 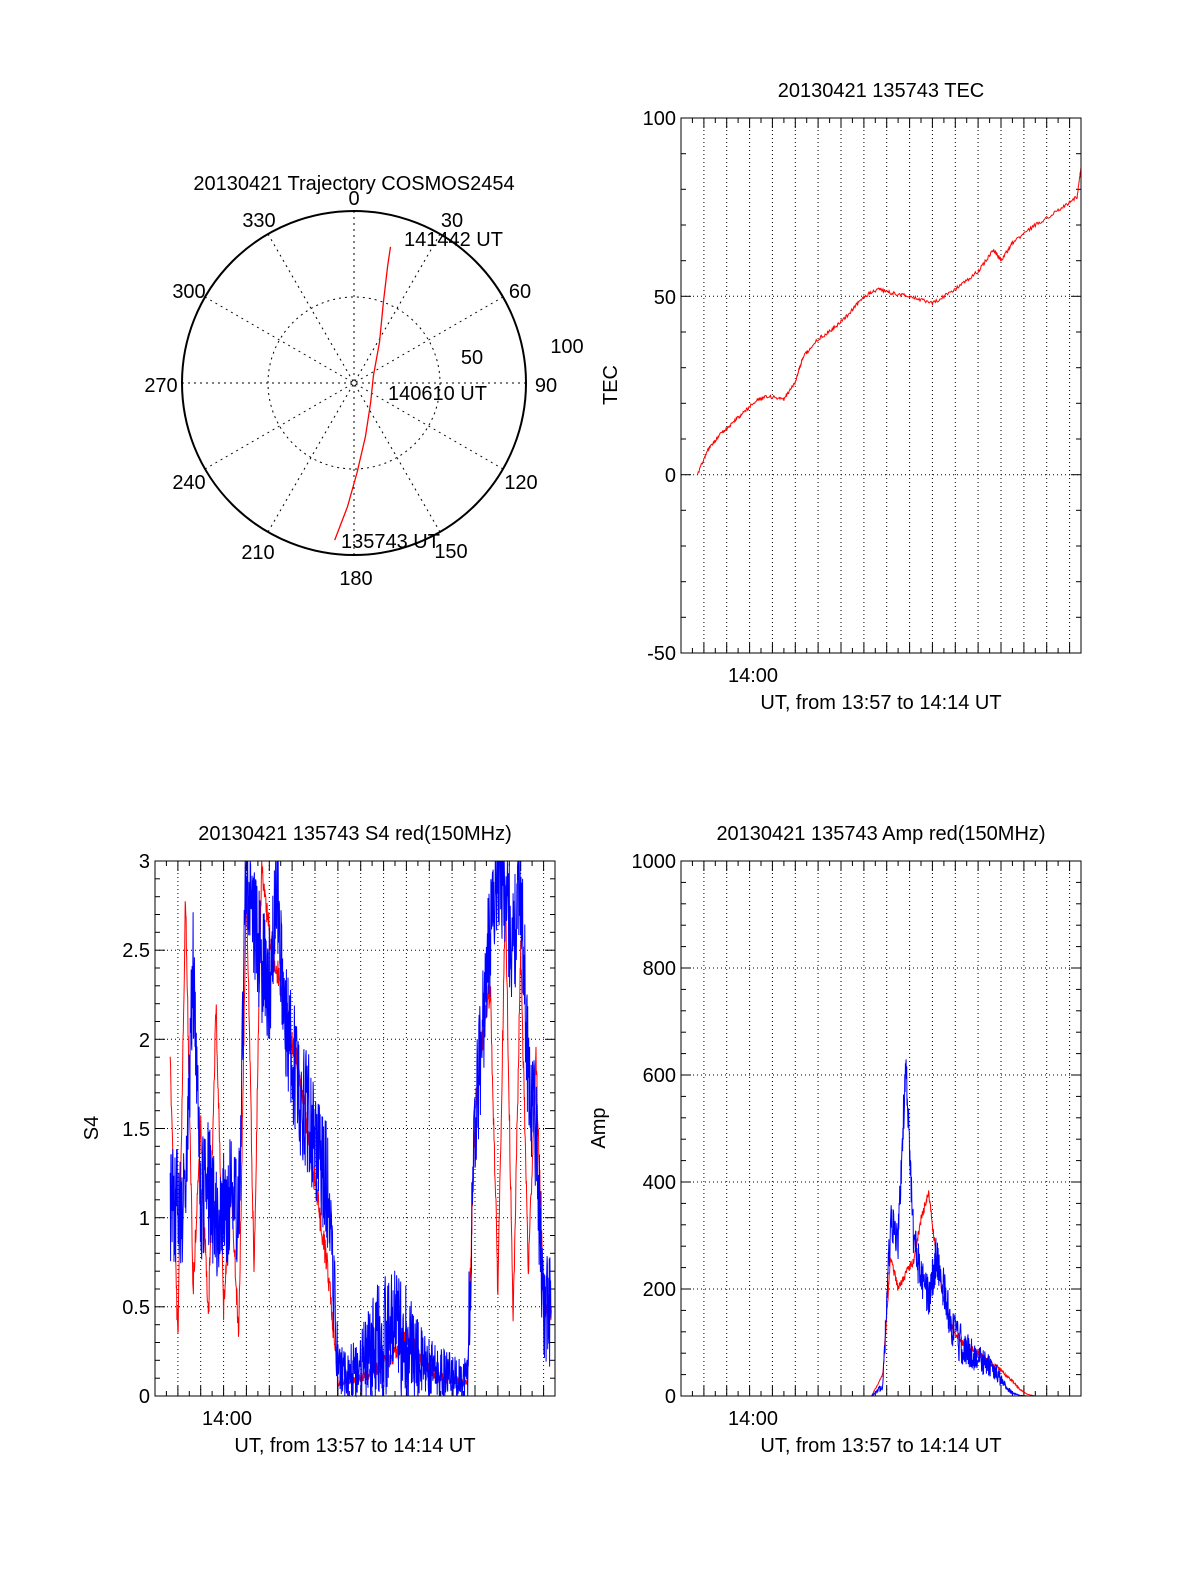 I want to click on azimuth-label: 300, so click(x=188, y=292).